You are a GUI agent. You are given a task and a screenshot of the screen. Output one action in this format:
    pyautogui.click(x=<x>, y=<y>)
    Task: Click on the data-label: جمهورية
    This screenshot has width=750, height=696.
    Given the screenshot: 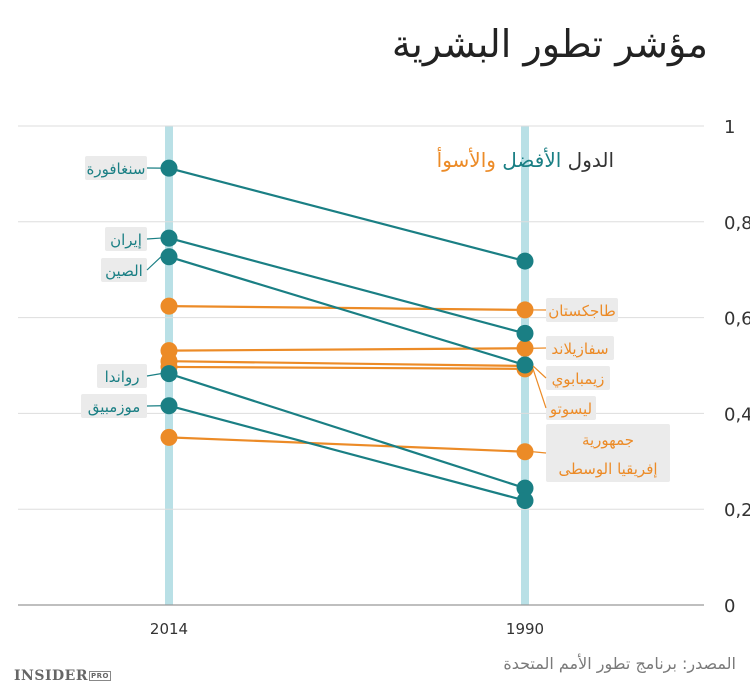 What is the action you would take?
    pyautogui.click(x=608, y=440)
    